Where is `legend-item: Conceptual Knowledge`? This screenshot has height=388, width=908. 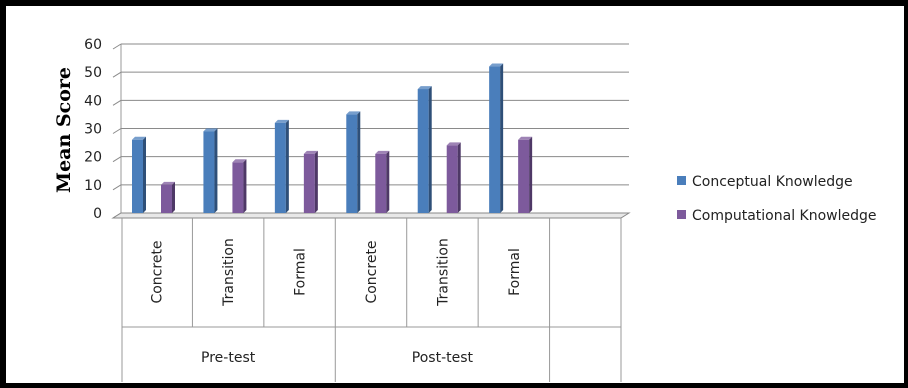
legend-item: Conceptual Knowledge is located at coordinates (765, 182).